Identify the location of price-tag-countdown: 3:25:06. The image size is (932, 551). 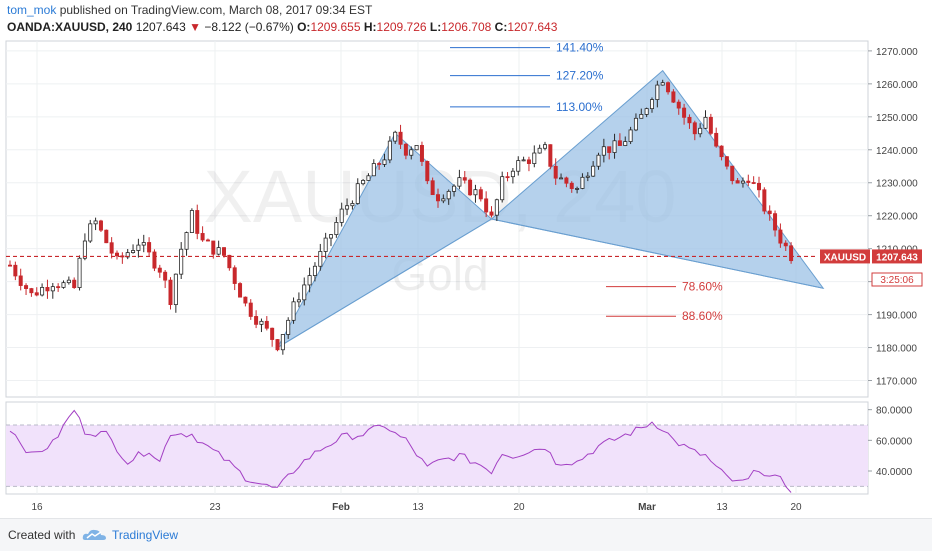
(897, 280).